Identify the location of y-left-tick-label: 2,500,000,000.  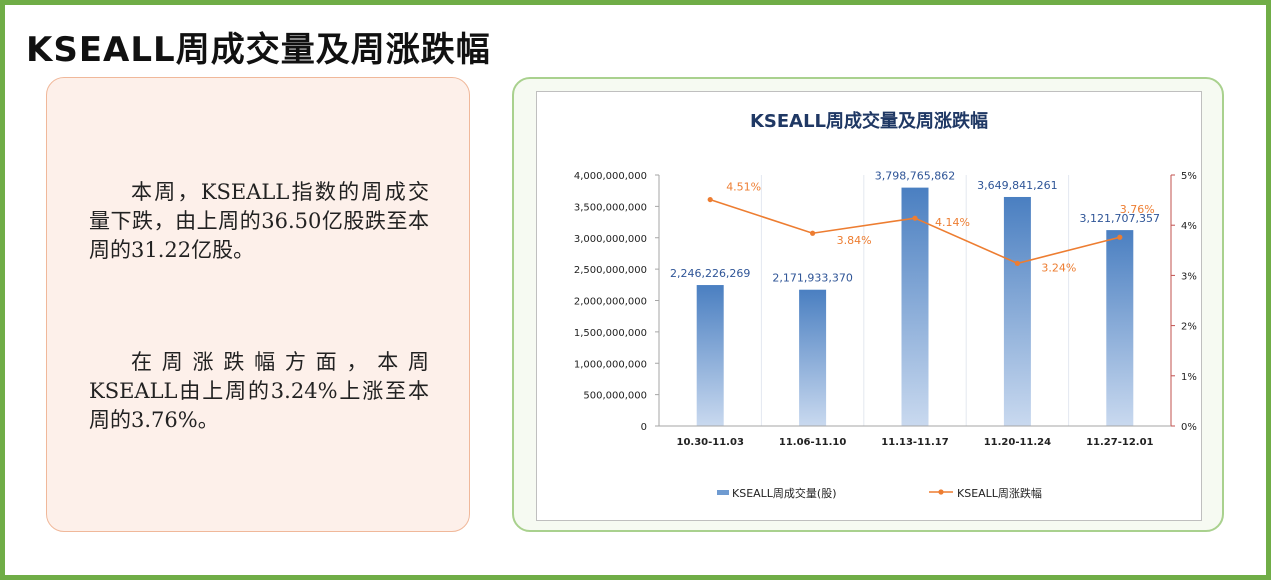
(610, 270).